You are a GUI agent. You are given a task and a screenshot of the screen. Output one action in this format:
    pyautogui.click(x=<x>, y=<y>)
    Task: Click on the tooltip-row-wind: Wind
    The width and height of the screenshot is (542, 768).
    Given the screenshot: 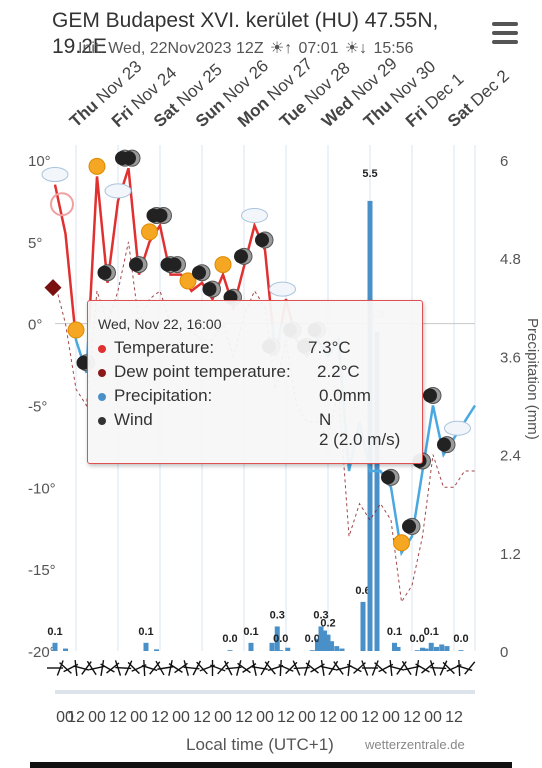 What is the action you would take?
    pyautogui.click(x=125, y=420)
    